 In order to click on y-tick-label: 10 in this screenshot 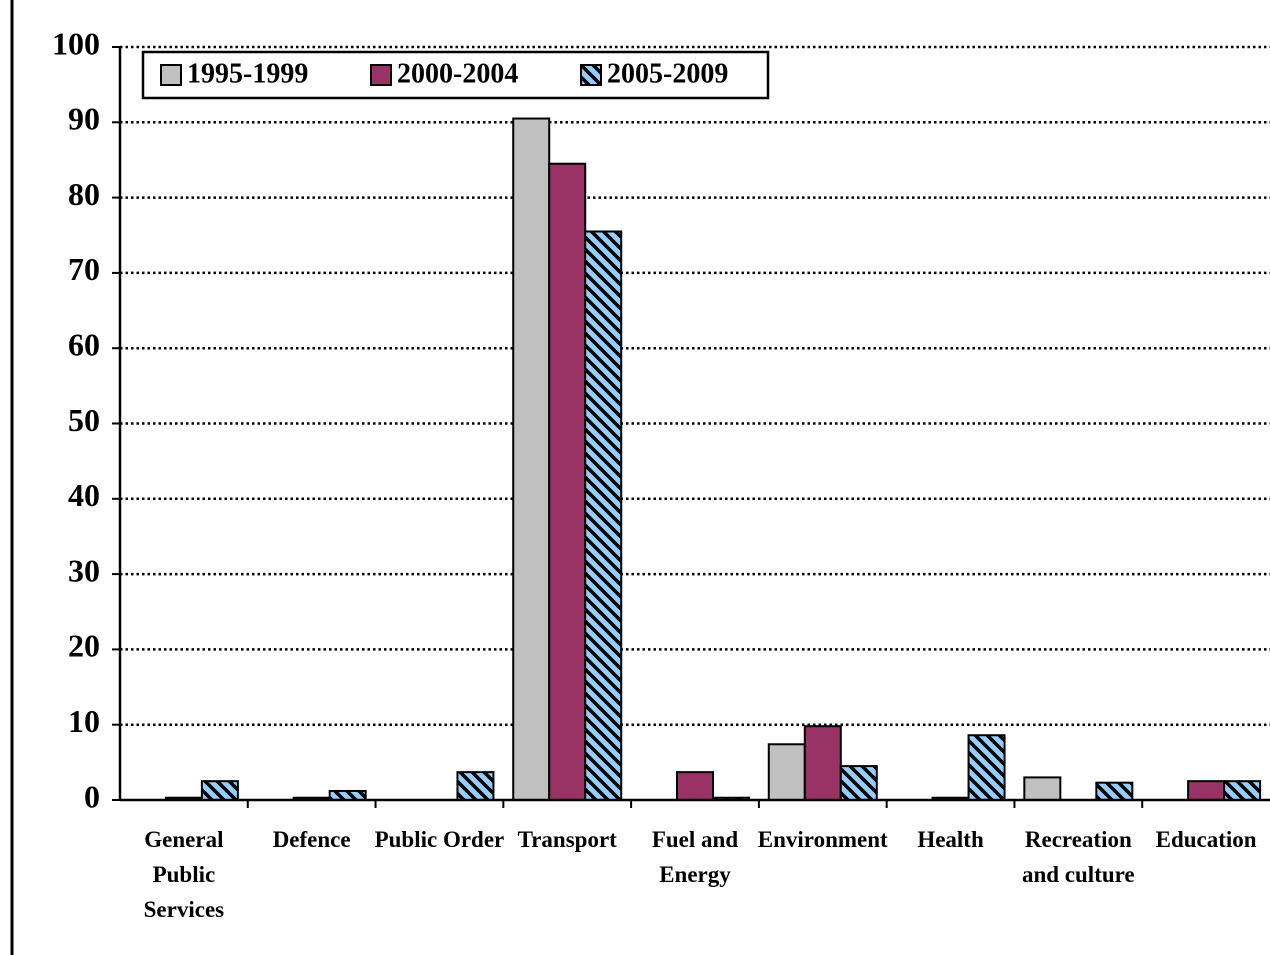, I will do `click(84, 721)`.